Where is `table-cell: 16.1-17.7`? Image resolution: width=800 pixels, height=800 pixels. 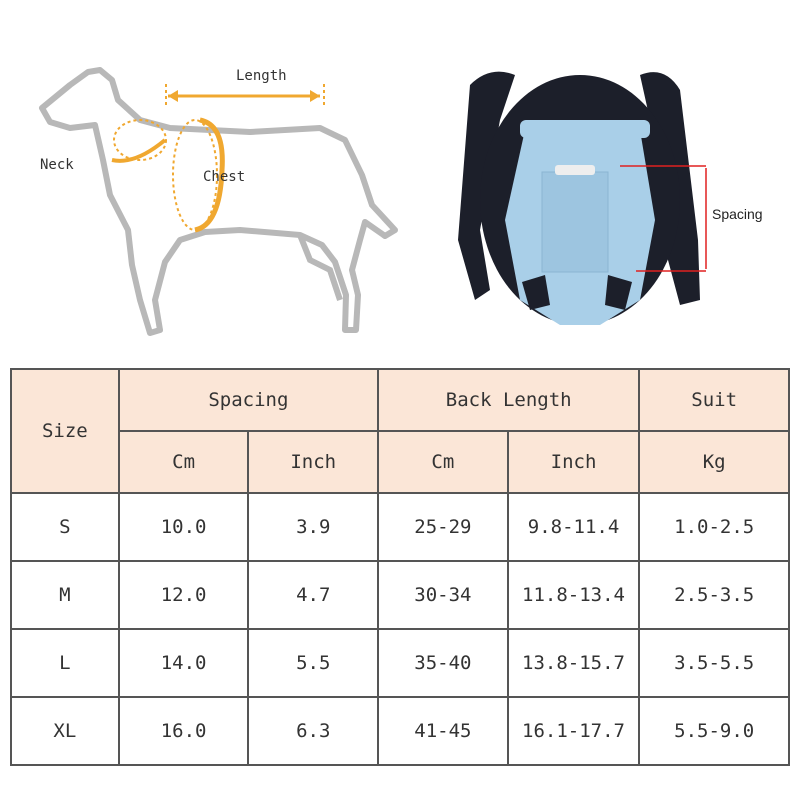 table-cell: 16.1-17.7 is located at coordinates (573, 731).